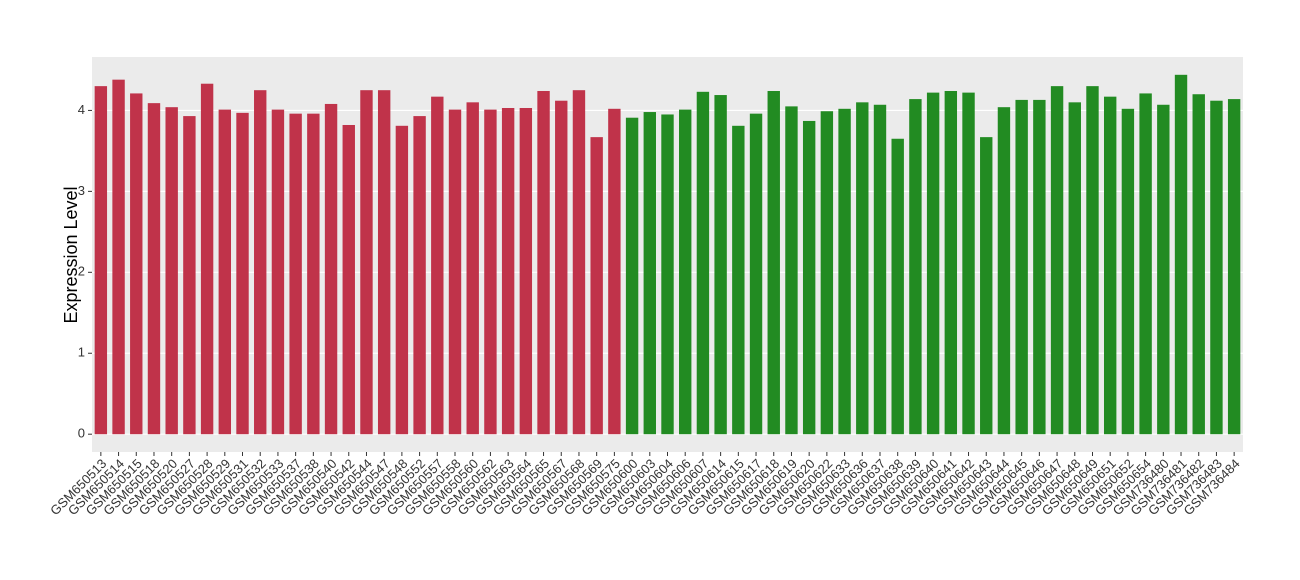 The width and height of the screenshot is (1300, 580). Describe the element at coordinates (81, 190) in the screenshot. I see `y-tick-label: 3` at that location.